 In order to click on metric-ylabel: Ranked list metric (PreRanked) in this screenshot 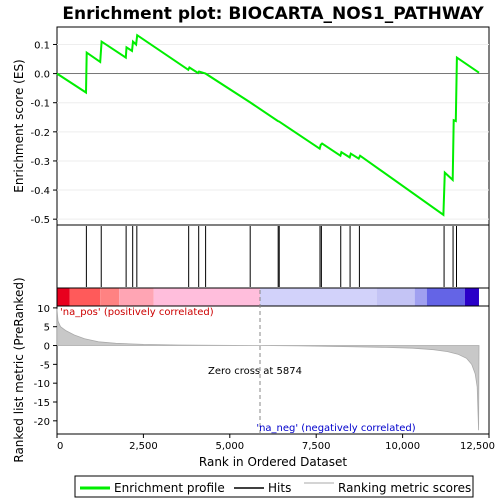, I will do `click(19, 369)`.